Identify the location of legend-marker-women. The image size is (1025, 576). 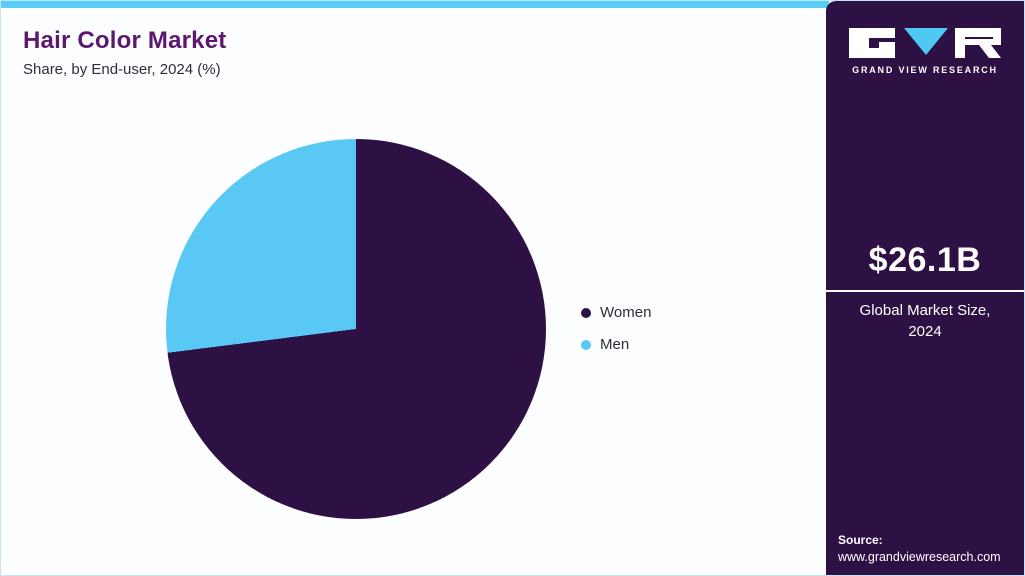
(586, 312).